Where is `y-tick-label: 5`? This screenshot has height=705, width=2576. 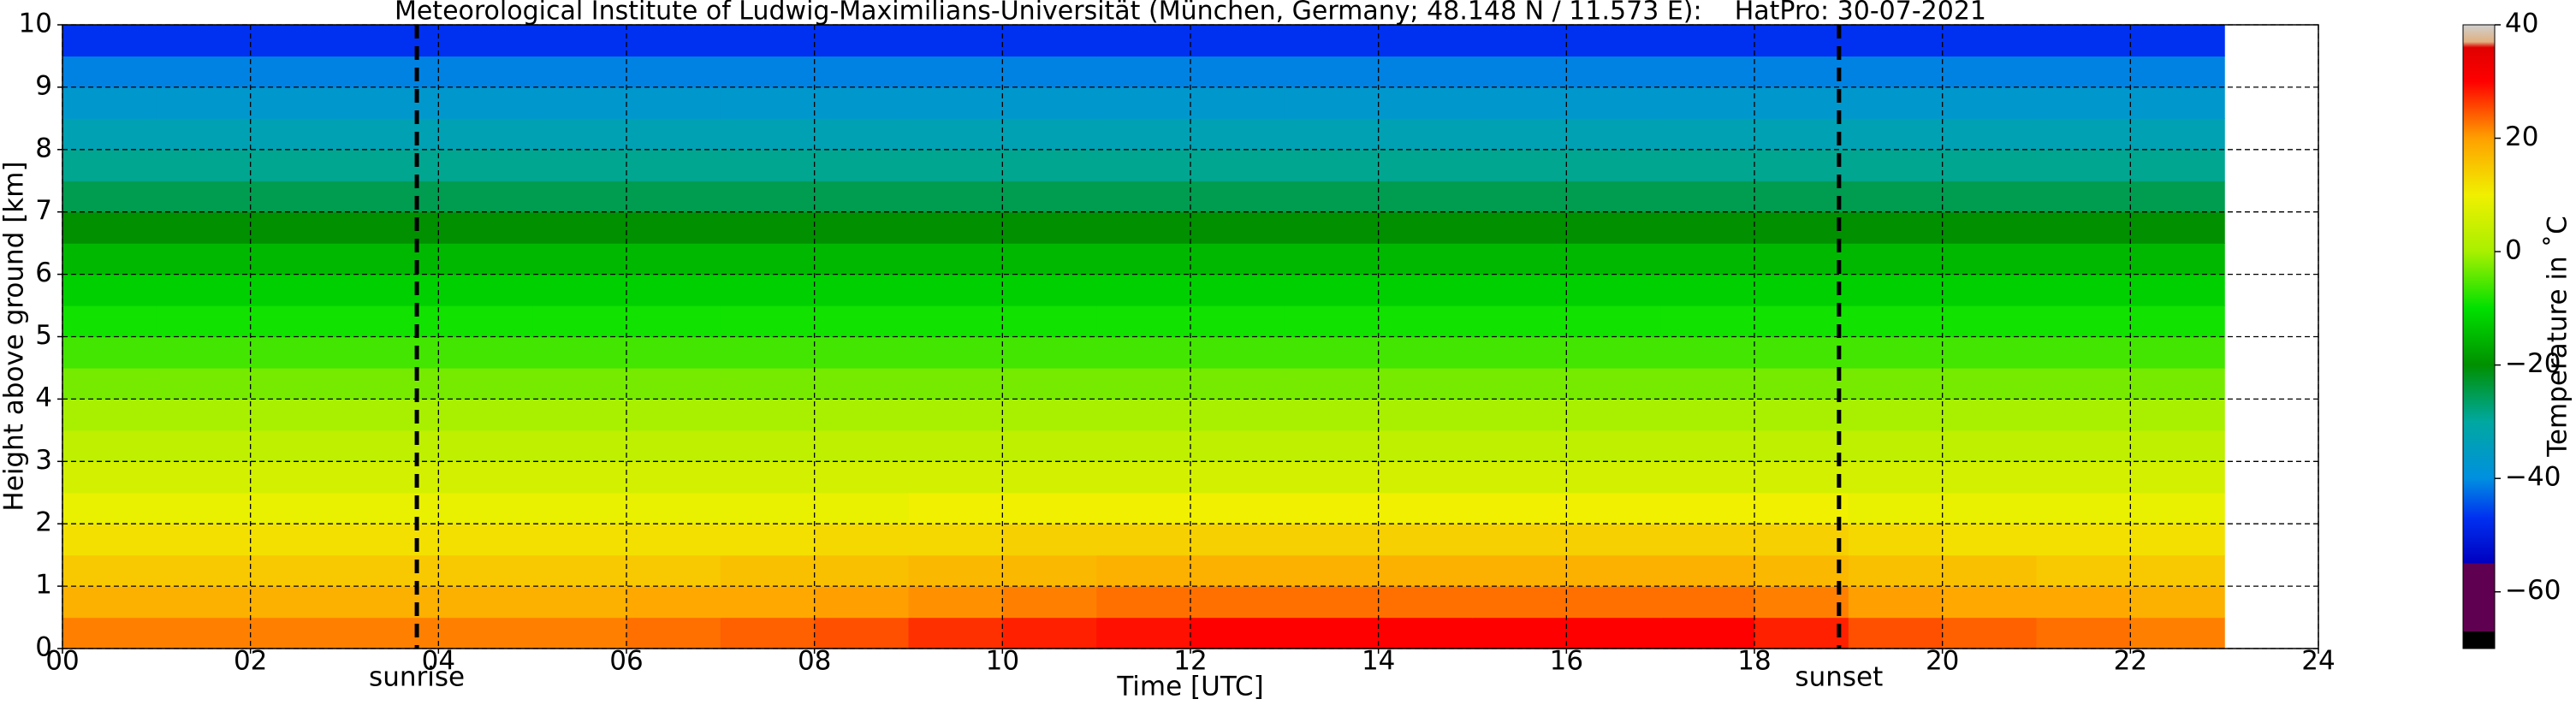 y-tick-label: 5 is located at coordinates (43, 335).